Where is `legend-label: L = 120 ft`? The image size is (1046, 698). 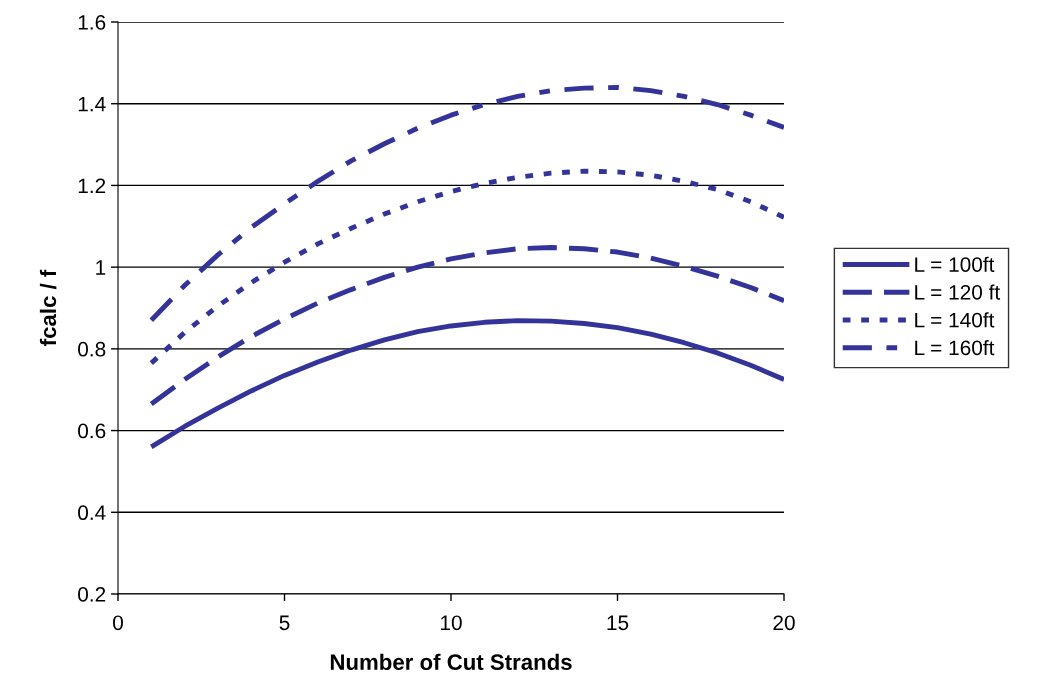
legend-label: L = 120 ft is located at coordinates (958, 292).